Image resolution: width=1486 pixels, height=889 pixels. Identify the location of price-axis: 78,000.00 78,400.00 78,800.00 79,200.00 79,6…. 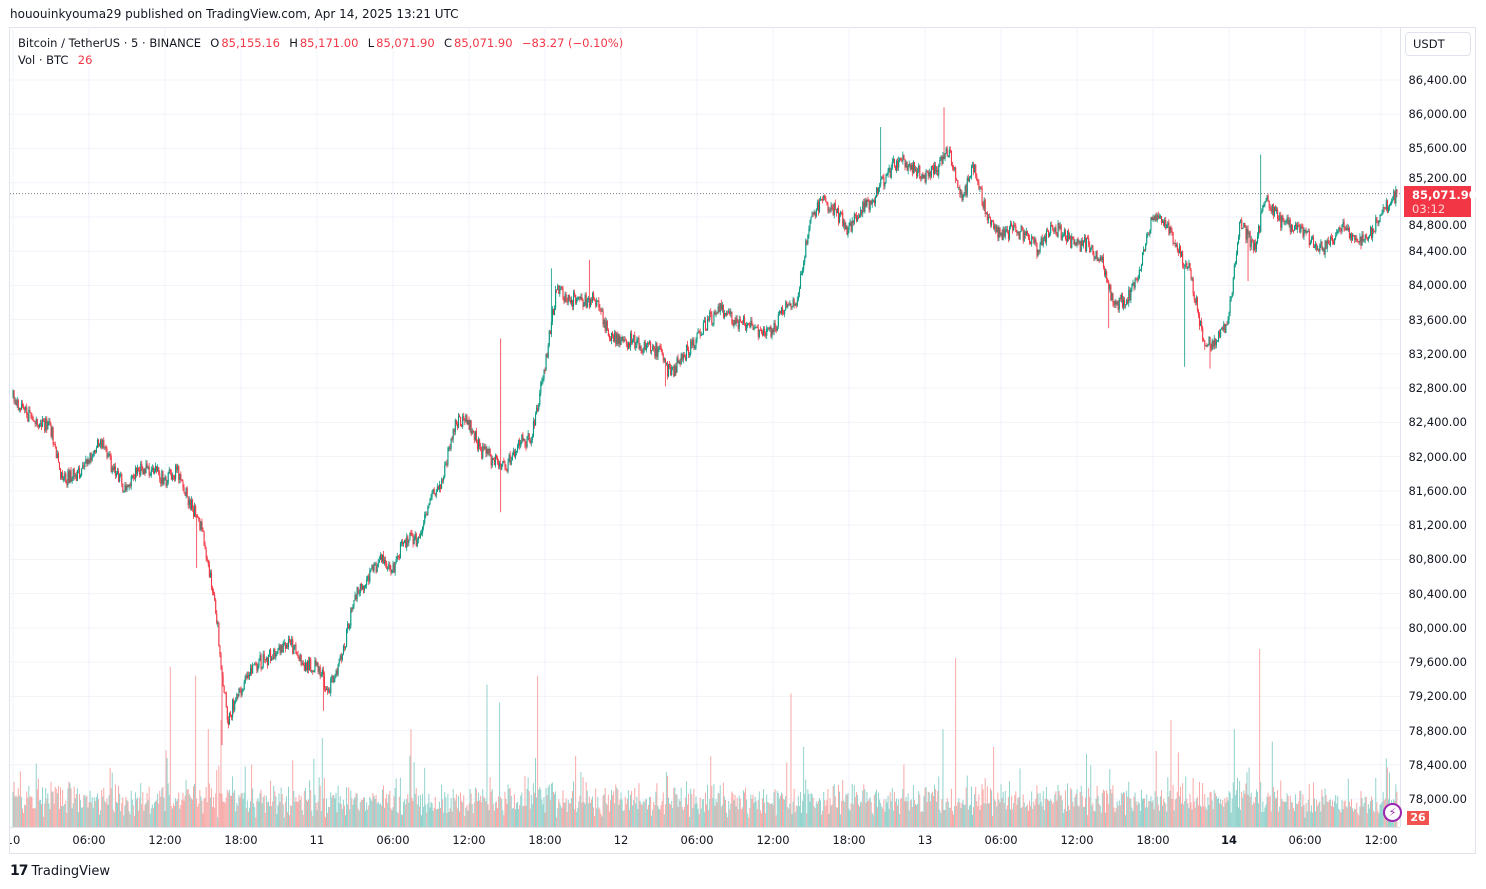
(1438, 427).